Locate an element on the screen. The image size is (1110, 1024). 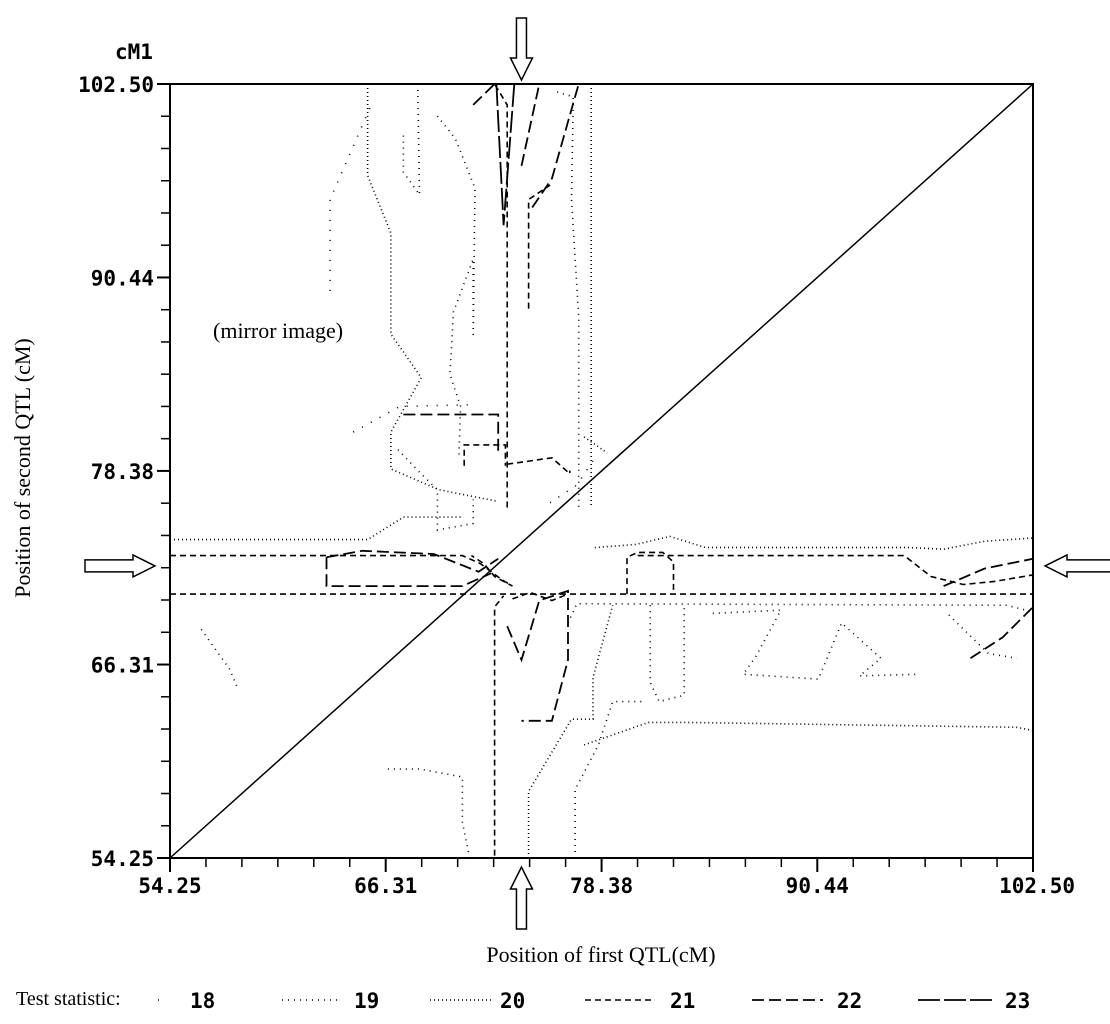
legend-label-22: 22 is located at coordinates (849, 1001).